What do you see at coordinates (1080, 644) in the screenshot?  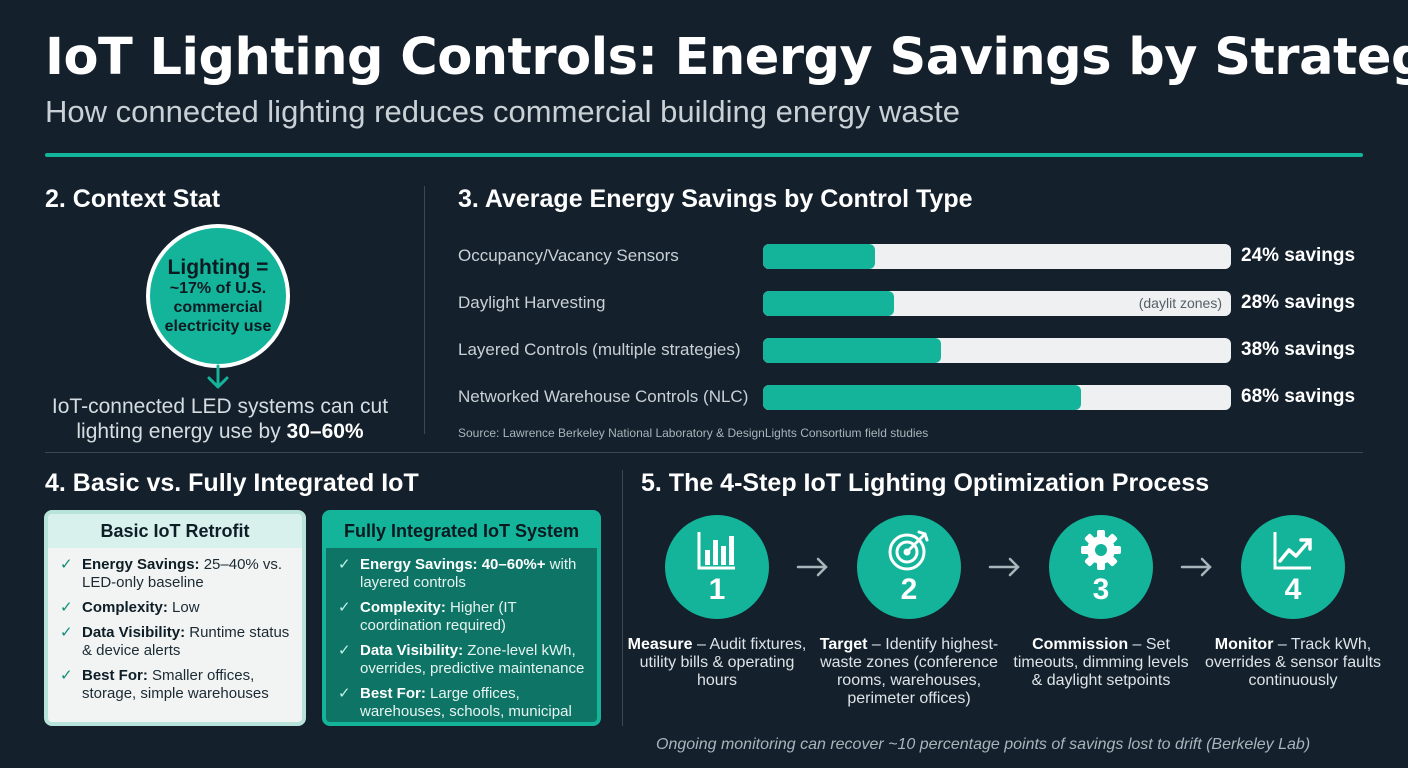 I see `step-key: Commission` at bounding box center [1080, 644].